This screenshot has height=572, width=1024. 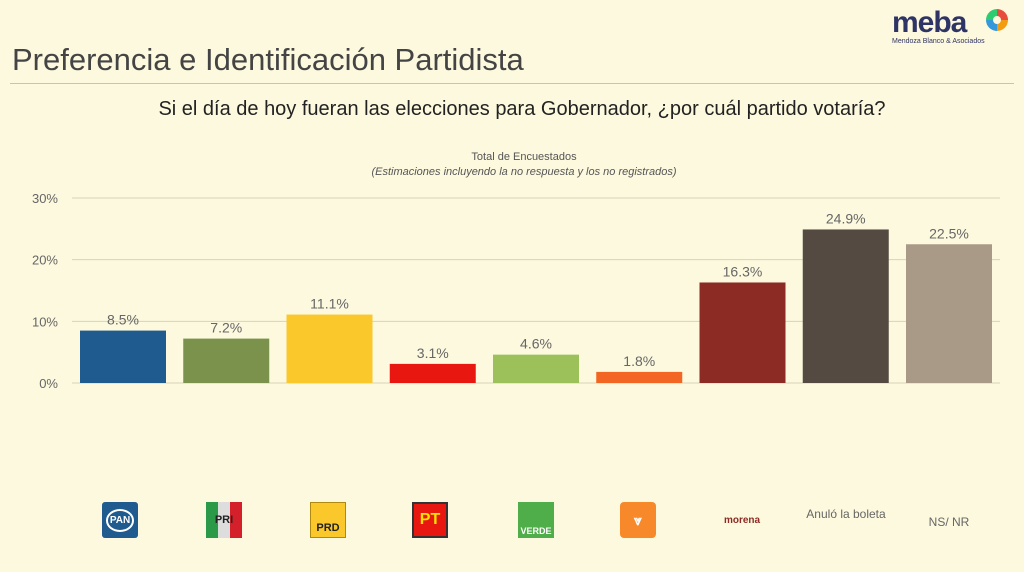 I want to click on meba-logo: meba Mendoza Blanco & Asociados, so click(x=953, y=26).